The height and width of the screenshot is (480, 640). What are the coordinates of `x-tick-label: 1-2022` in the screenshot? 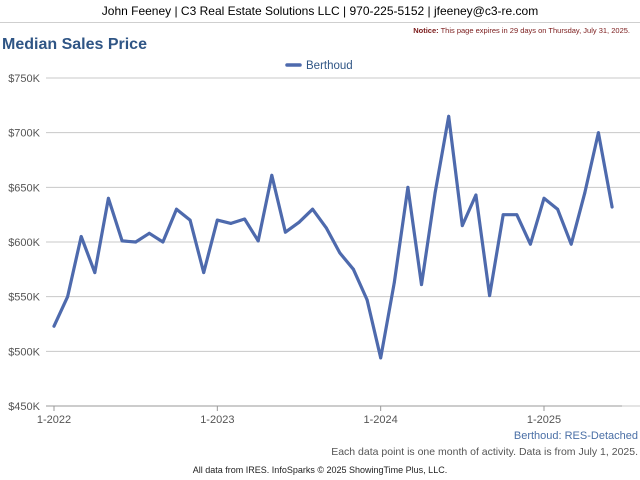 It's located at (54, 420).